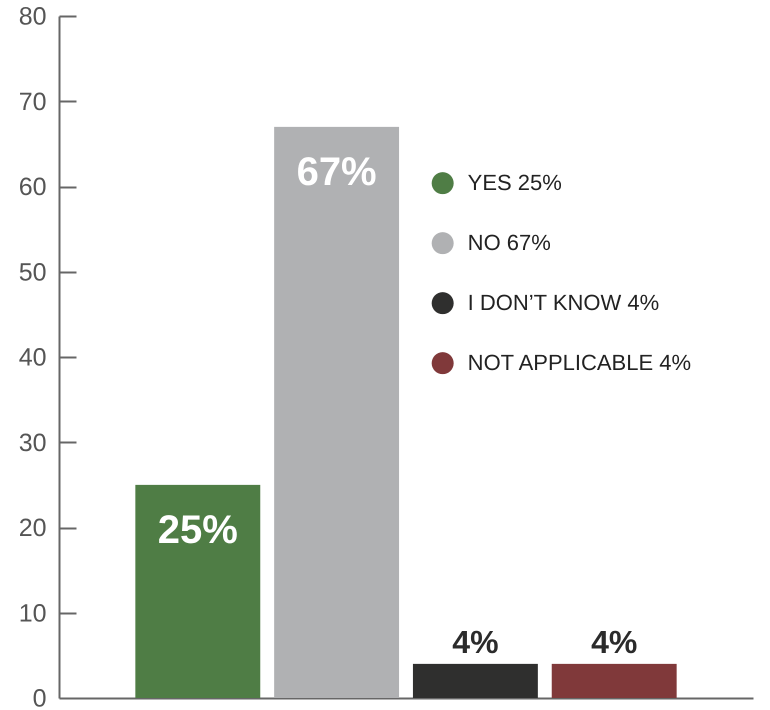  I want to click on legend-label: NOT APPLICABLE 4%, so click(580, 363).